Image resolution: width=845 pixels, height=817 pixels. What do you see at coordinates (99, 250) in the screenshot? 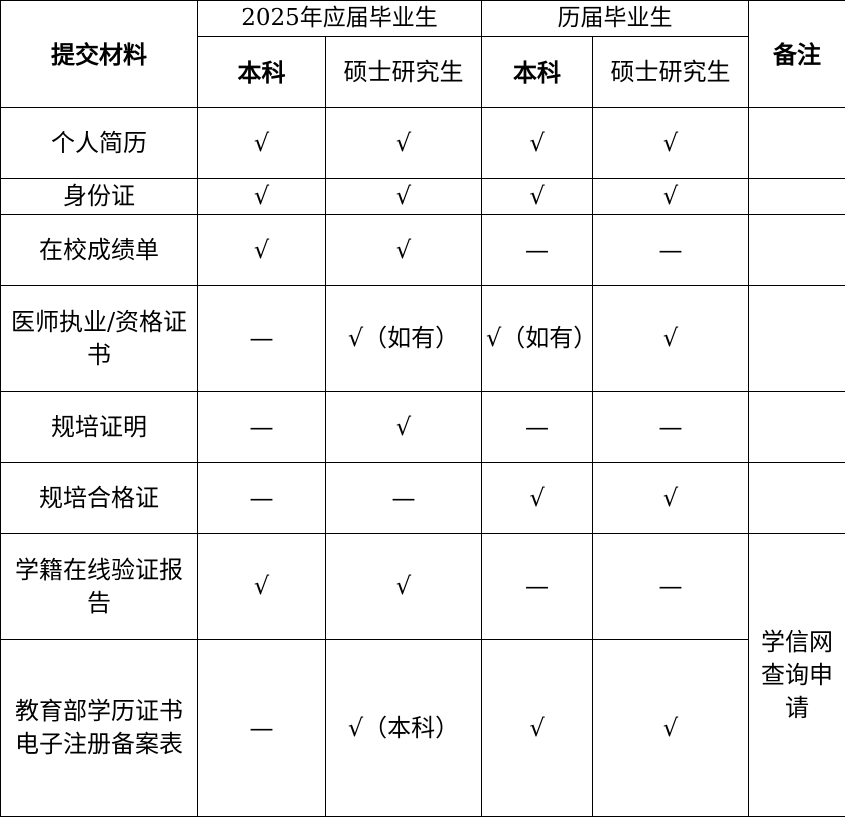
I see `material-name: 在校成绩单` at bounding box center [99, 250].